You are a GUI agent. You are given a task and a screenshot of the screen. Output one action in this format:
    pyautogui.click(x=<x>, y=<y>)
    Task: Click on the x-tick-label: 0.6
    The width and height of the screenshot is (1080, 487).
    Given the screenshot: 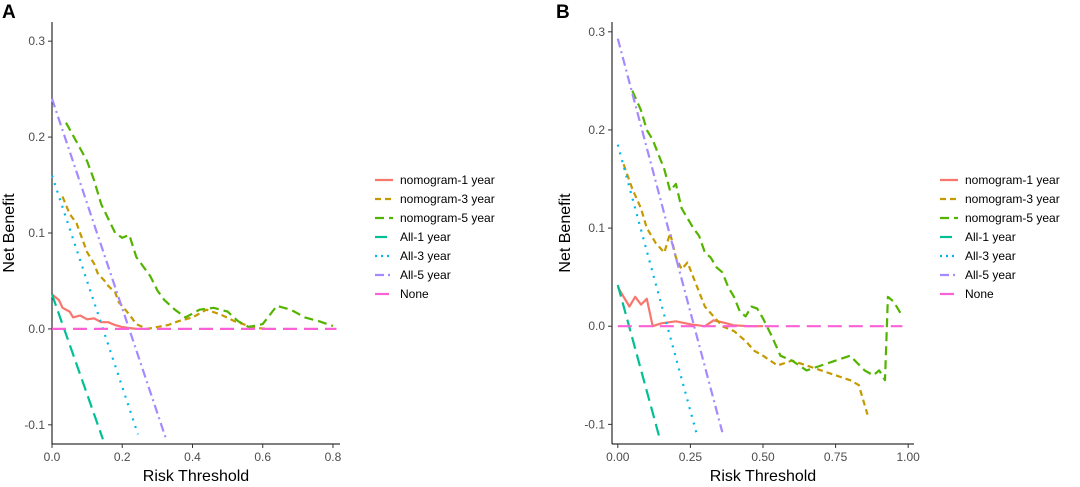 What is the action you would take?
    pyautogui.click(x=262, y=457)
    